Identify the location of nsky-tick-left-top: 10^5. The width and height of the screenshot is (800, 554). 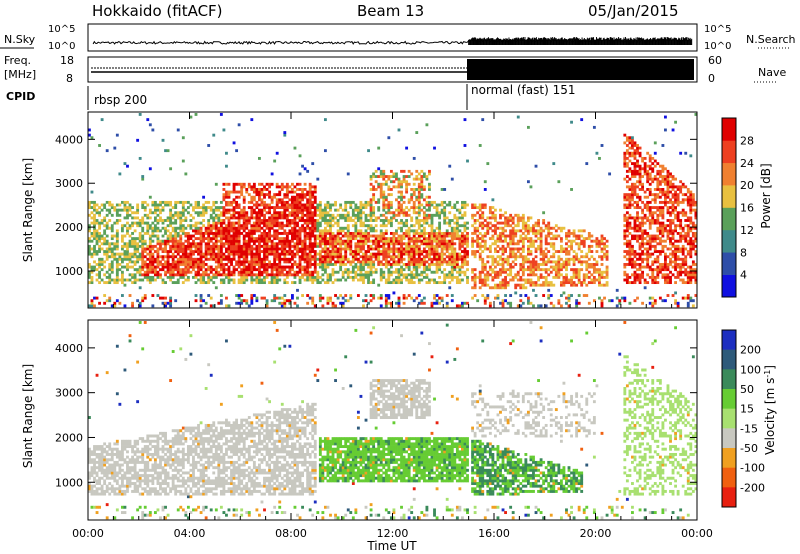
(61, 29).